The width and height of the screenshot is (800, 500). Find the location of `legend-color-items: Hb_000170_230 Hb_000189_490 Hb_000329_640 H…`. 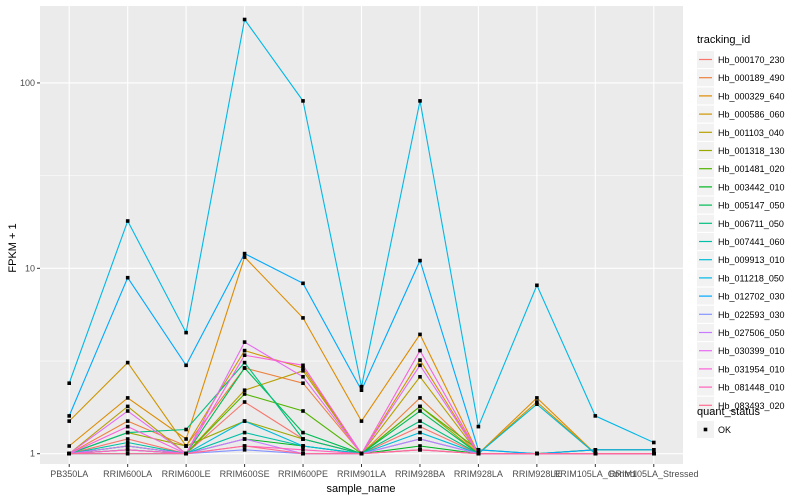

legend-color-items: Hb_000170_230 Hb_000189_490 Hb_000329_640 H… is located at coordinates (741, 232).